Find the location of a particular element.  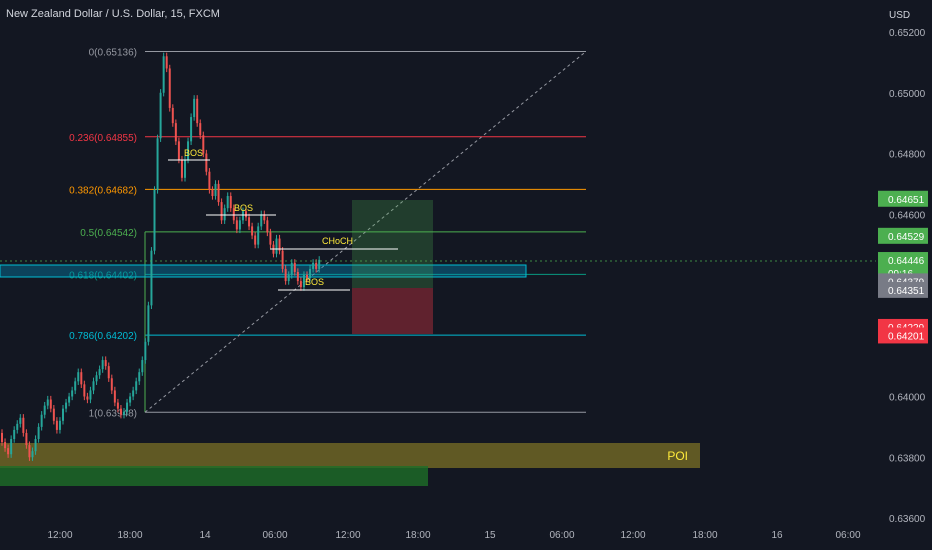

price-tag-label: 0.64529 is located at coordinates (906, 237).